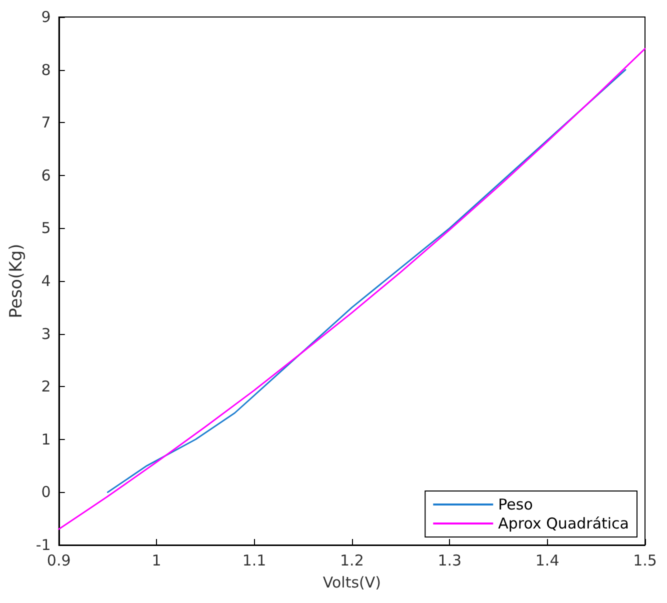  What do you see at coordinates (564, 523) in the screenshot?
I see `legend-label: Aprox Quadrática` at bounding box center [564, 523].